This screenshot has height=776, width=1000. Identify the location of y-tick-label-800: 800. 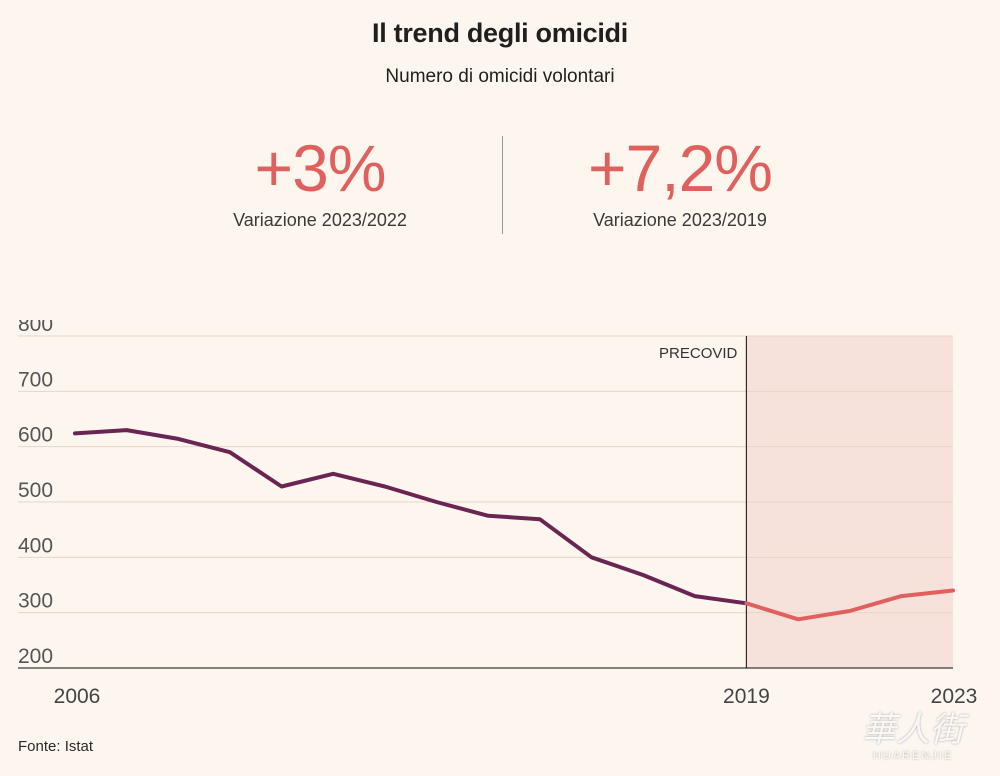
(35, 328).